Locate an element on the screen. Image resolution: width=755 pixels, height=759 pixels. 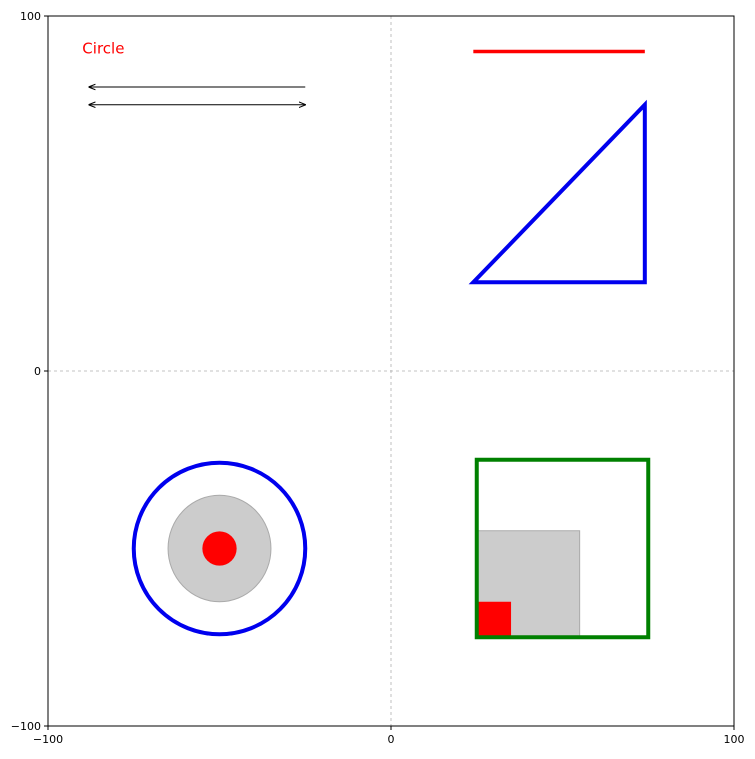
x-tick-label: 100 is located at coordinates (734, 739).